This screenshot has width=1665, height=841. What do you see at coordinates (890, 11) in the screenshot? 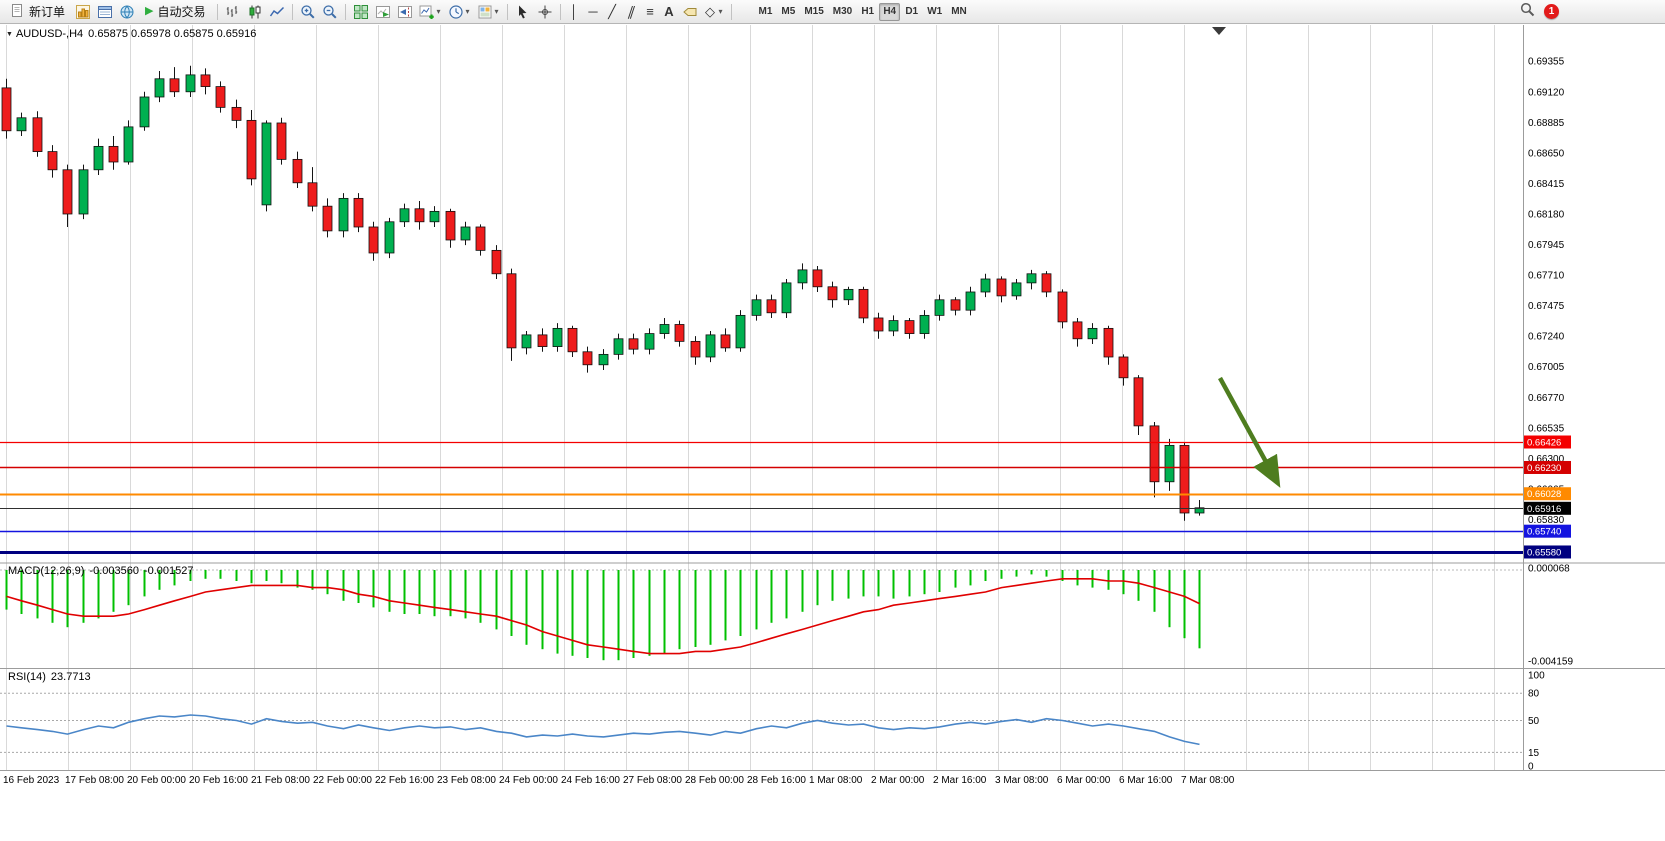
I see `timeframe-button-h4: H4` at bounding box center [890, 11].